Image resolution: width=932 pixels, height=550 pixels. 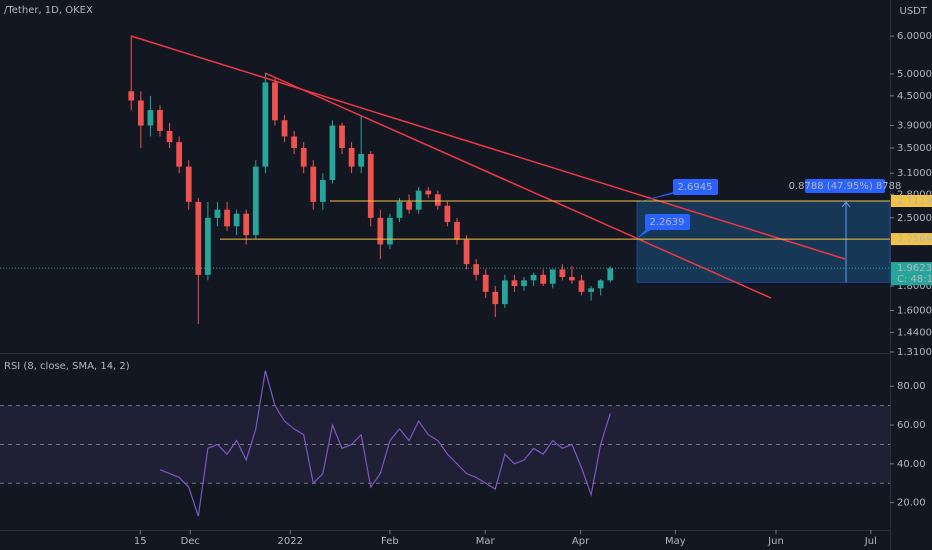 What do you see at coordinates (385, 443) in the screenshot?
I see `rsi-line` at bounding box center [385, 443].